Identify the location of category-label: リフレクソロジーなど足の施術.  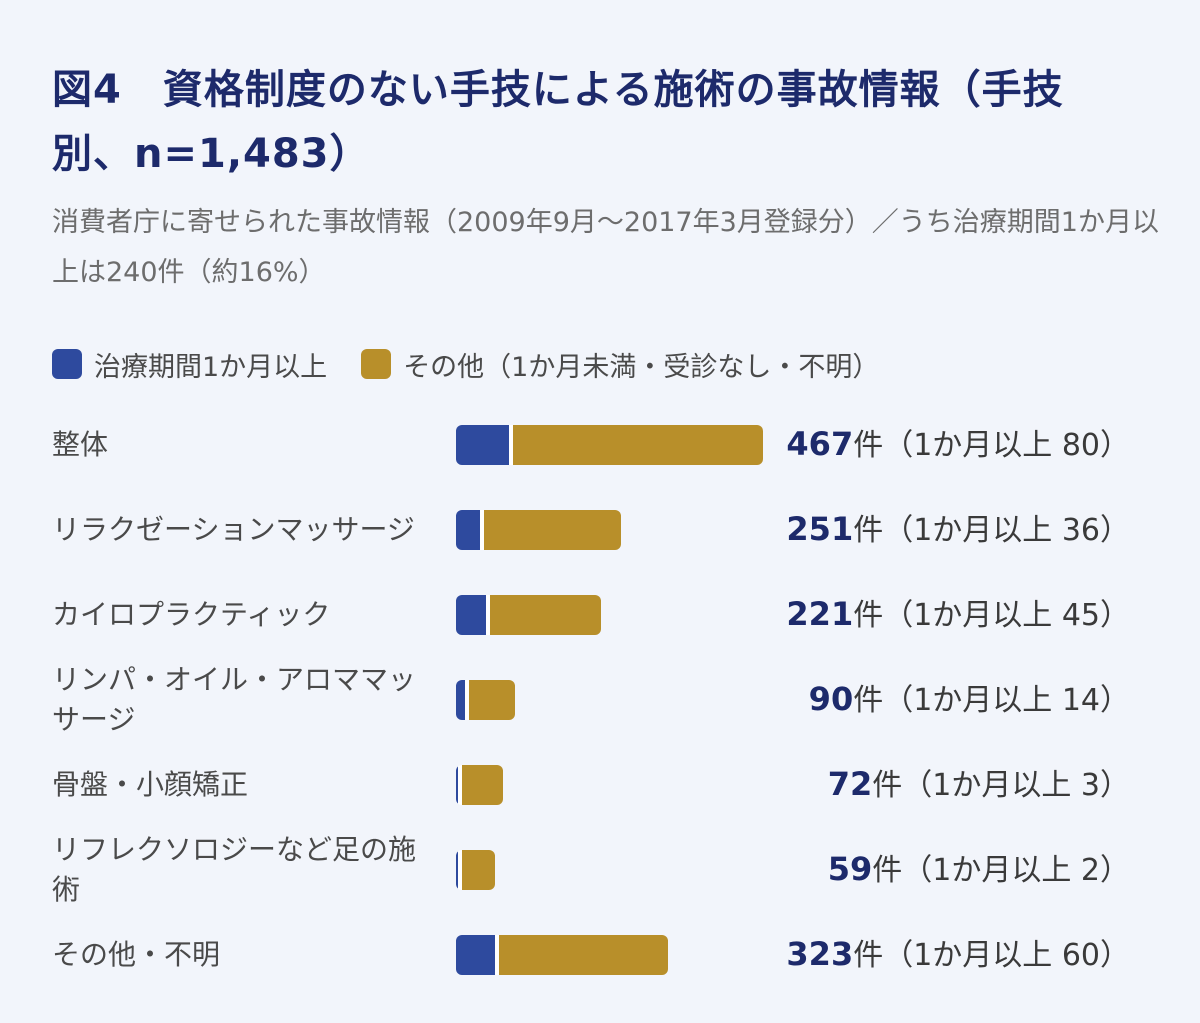
(234, 869).